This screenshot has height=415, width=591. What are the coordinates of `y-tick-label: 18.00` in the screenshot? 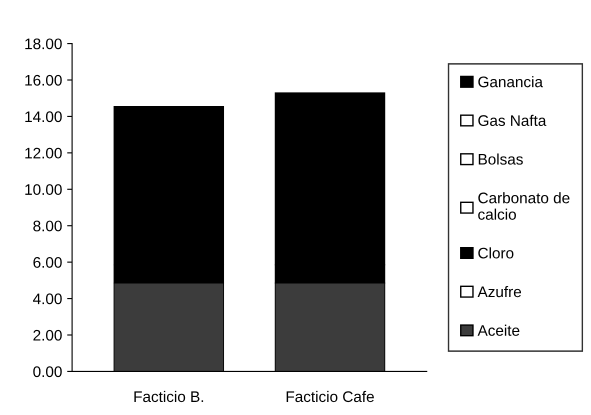 It's located at (43, 44).